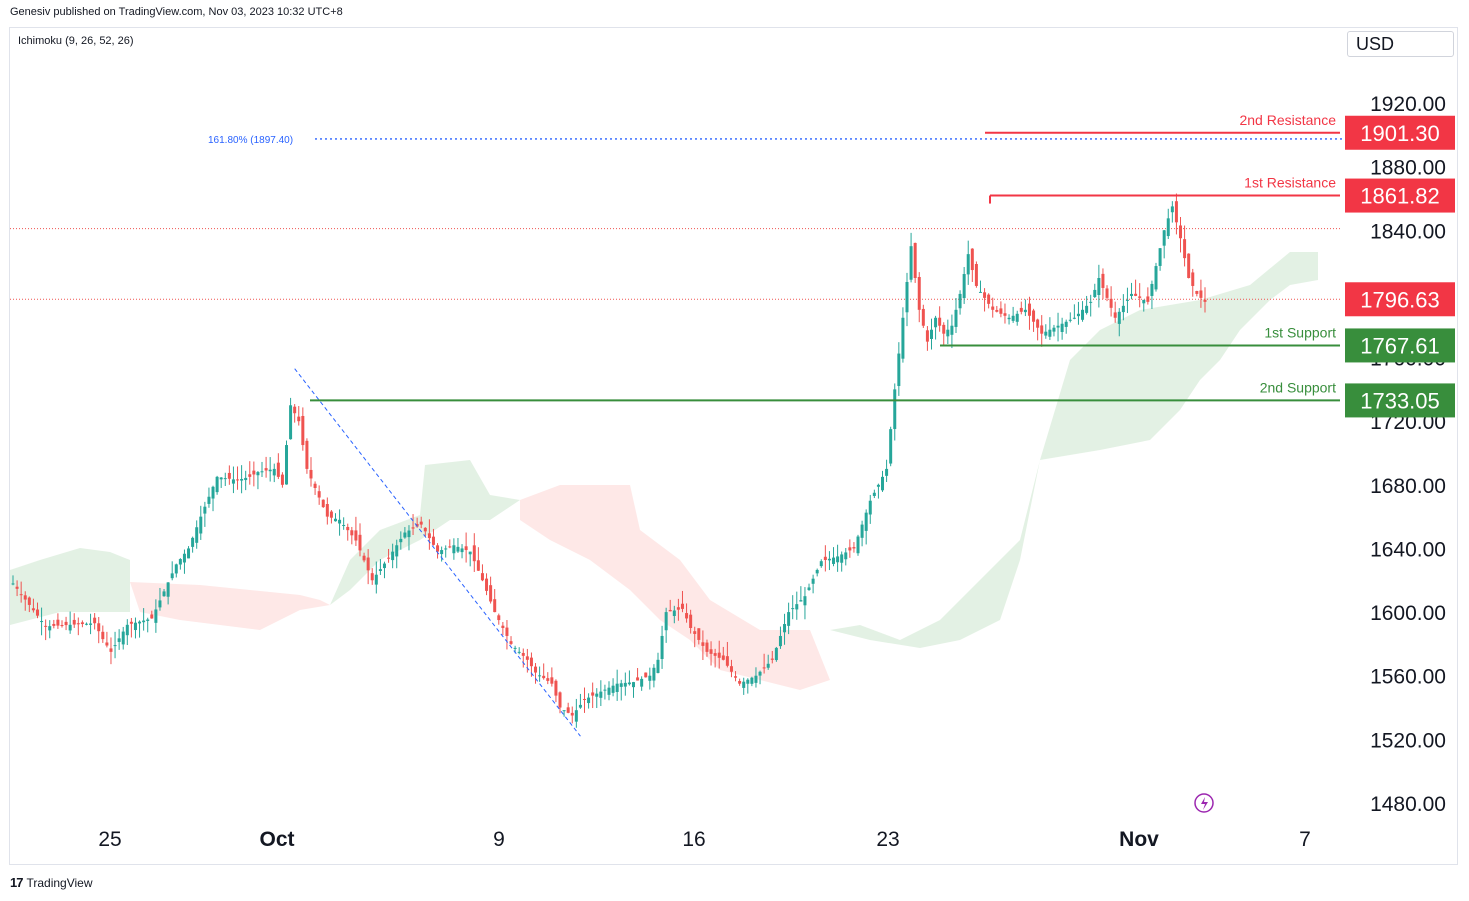 The image size is (1469, 901). I want to click on price-axis-tick: 1680.00, so click(1408, 486).